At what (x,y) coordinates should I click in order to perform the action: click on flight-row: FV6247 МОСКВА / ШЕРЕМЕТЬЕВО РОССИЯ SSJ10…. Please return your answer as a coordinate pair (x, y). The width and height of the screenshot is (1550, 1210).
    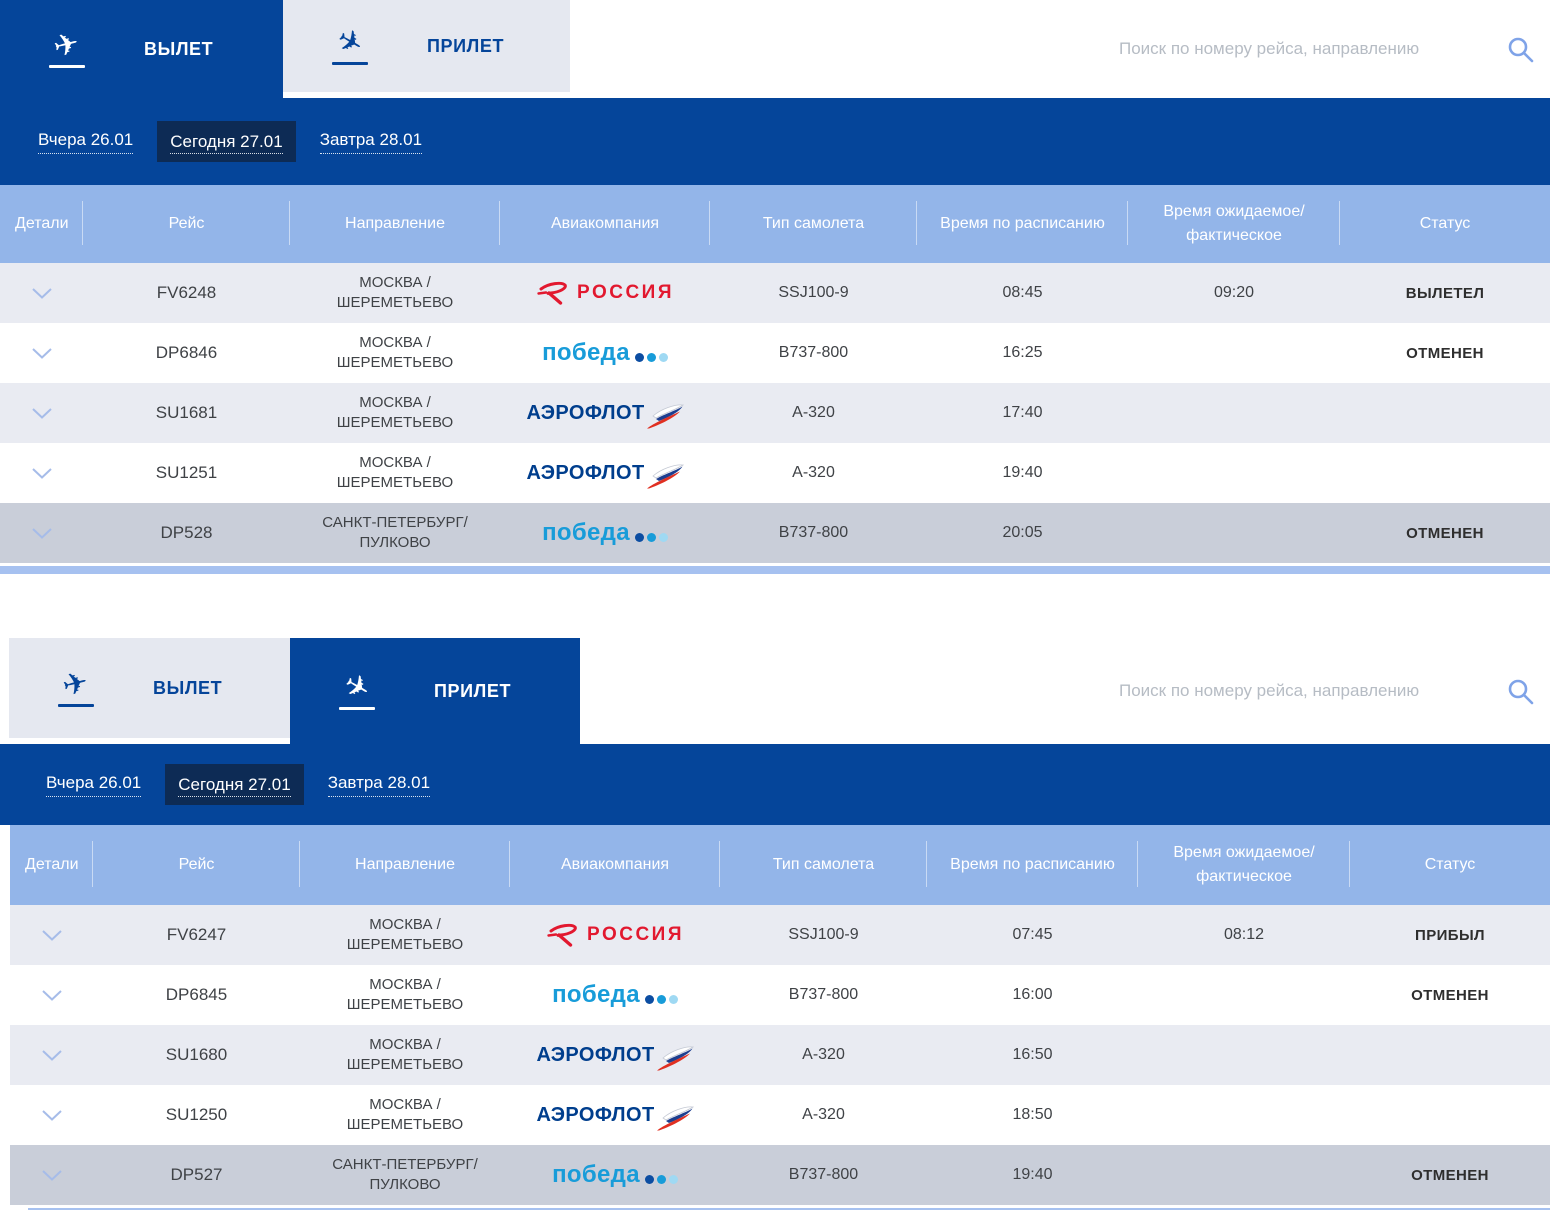
    Looking at the image, I should click on (780, 935).